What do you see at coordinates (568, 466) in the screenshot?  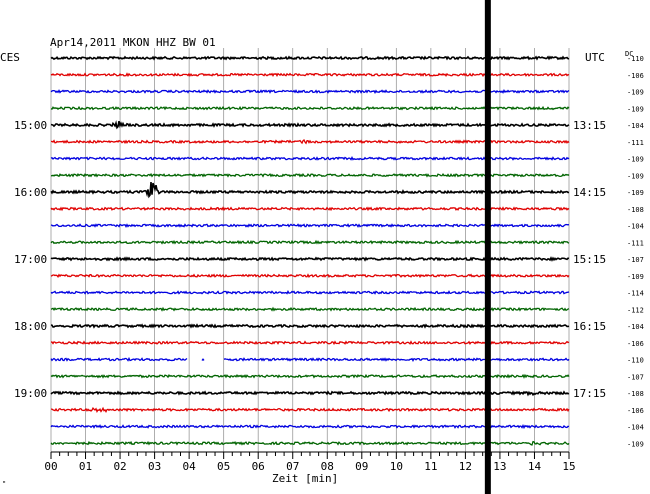 I see `x-tick-label: 15` at bounding box center [568, 466].